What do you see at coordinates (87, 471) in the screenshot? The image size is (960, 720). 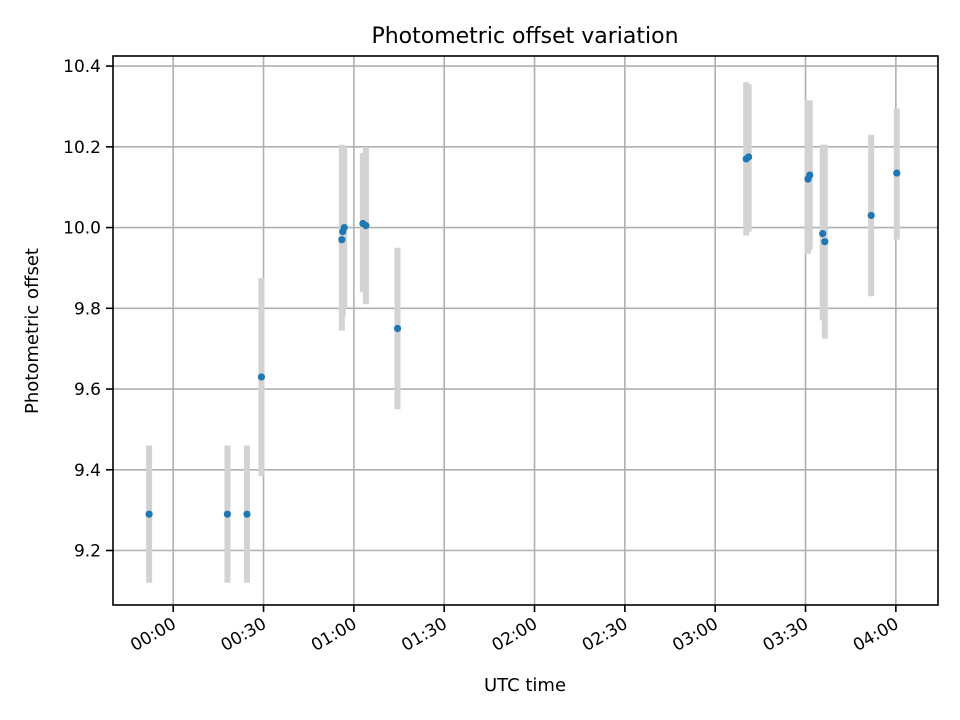 I see `y-tick-label: 9.4` at bounding box center [87, 471].